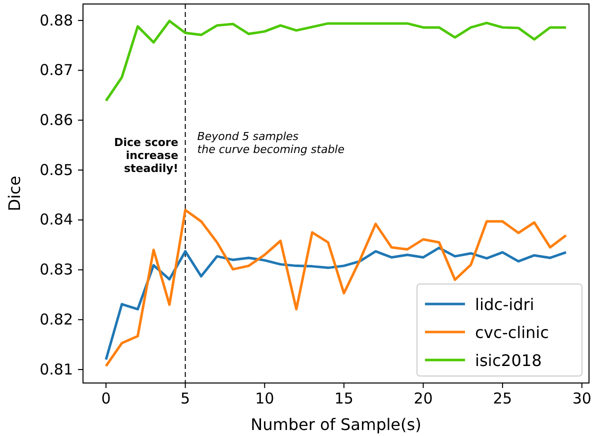 Image resolution: width=592 pixels, height=436 pixels. I want to click on legend-label: isic2018, so click(508, 360).